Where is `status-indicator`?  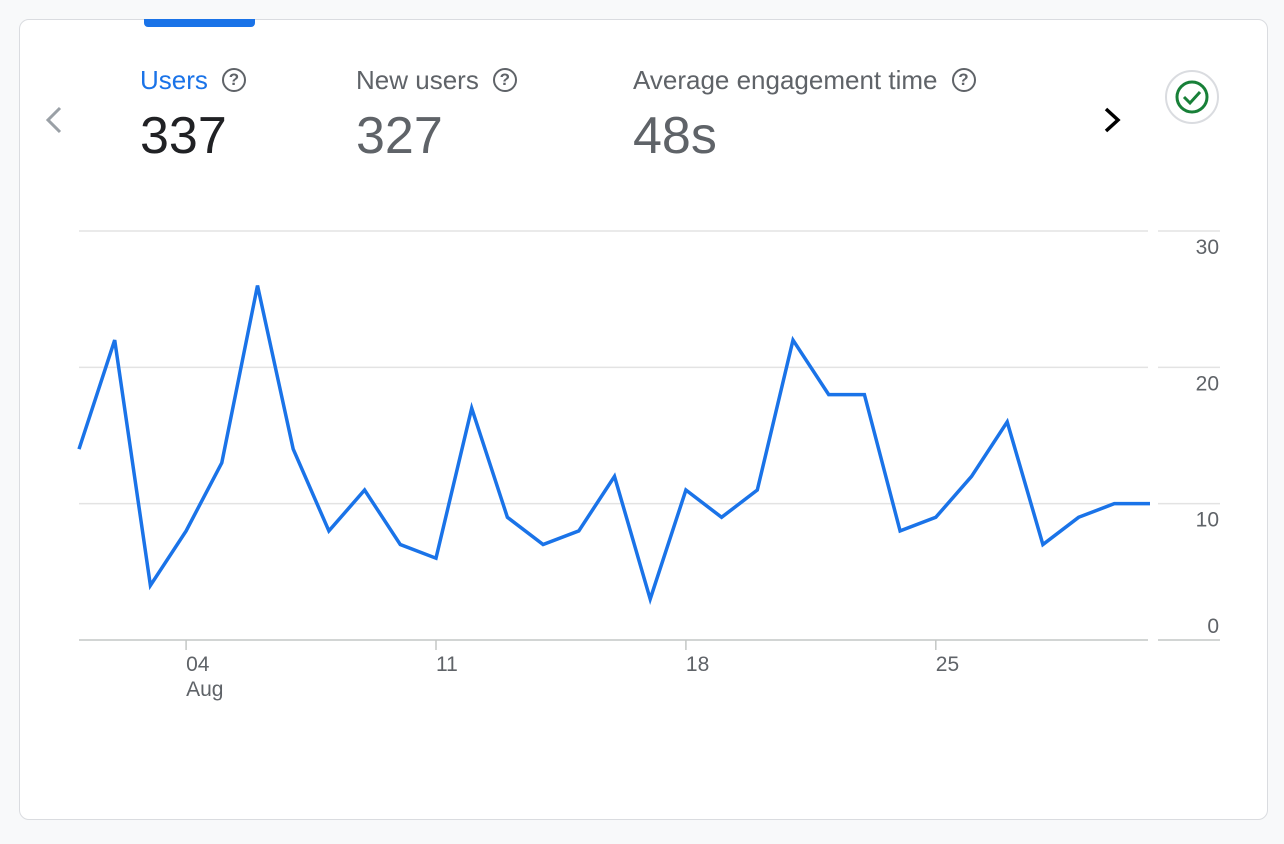 status-indicator is located at coordinates (1192, 97).